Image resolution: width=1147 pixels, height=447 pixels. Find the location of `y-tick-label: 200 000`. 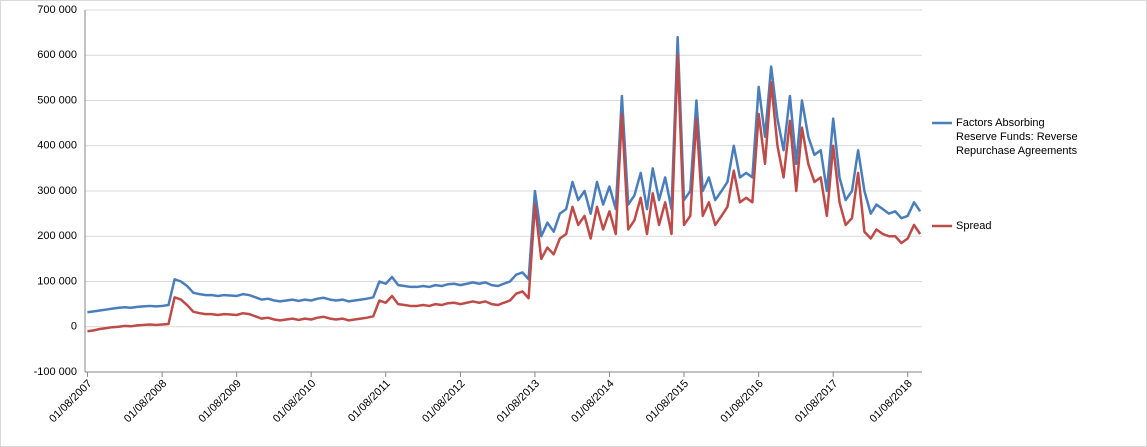

y-tick-label: 200 000 is located at coordinates (57, 236).